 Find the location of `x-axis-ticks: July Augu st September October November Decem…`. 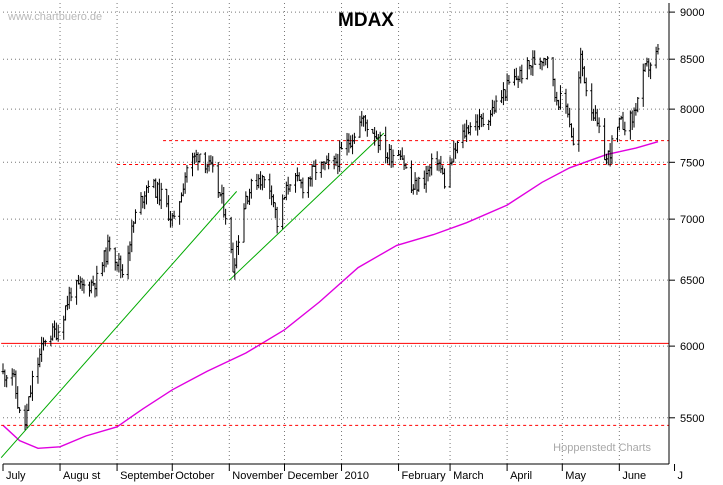

x-axis-ticks: July Augu st September October November Decem… is located at coordinates (343, 473).